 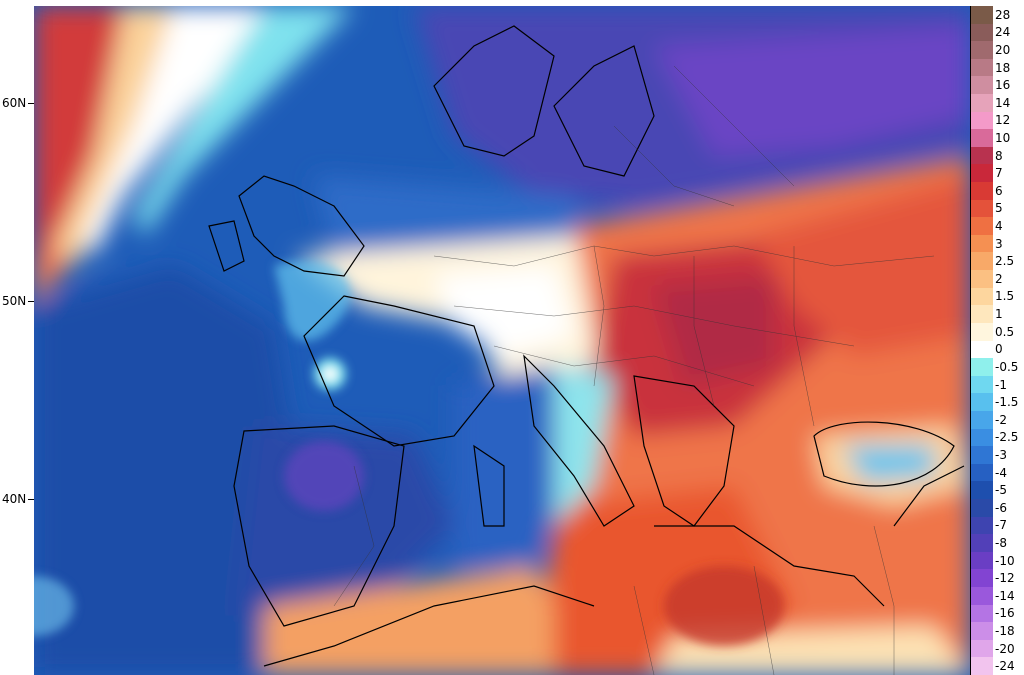 What do you see at coordinates (1003, 32) in the screenshot?
I see `colorbar-label: 24` at bounding box center [1003, 32].